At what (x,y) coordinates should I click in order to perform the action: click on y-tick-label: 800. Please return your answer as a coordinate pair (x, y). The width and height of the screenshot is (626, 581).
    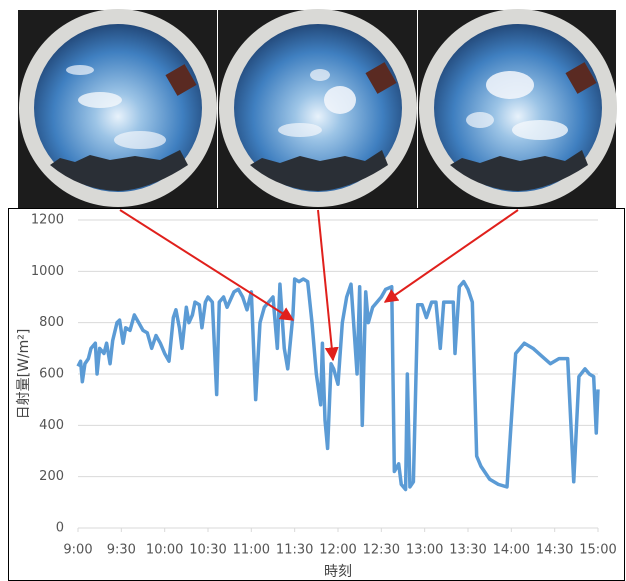
    Looking at the image, I should click on (51, 322).